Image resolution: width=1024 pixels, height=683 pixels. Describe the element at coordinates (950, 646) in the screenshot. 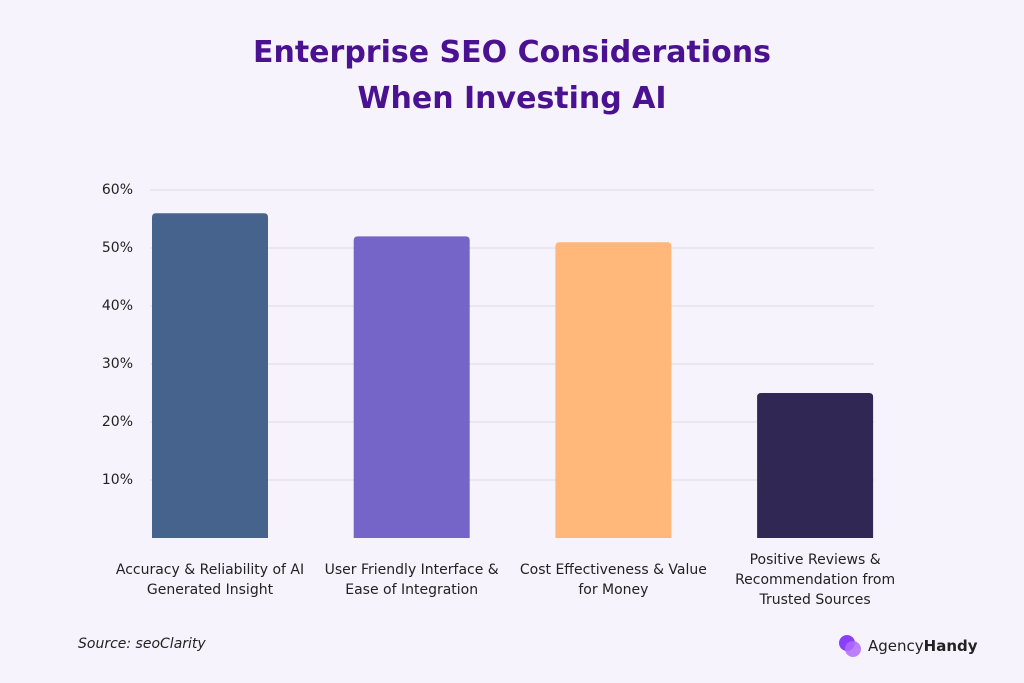

I see `logo-bold: Handy` at that location.